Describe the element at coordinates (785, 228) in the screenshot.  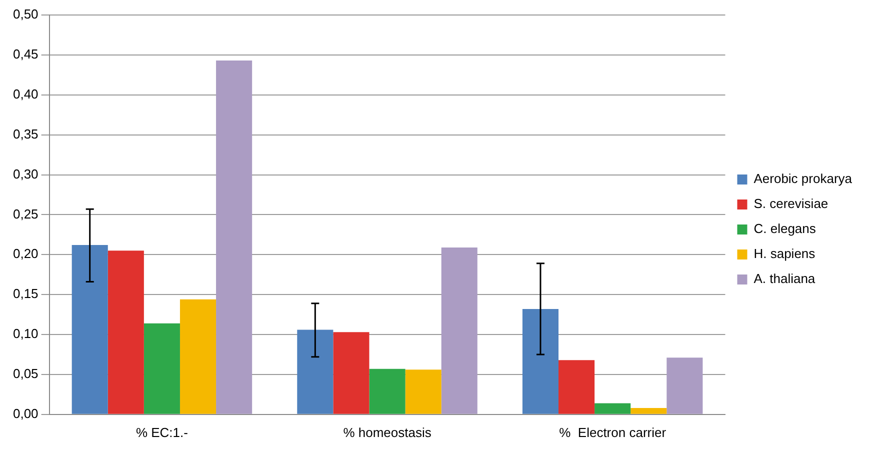
I see `legend-label: C. elegans` at that location.